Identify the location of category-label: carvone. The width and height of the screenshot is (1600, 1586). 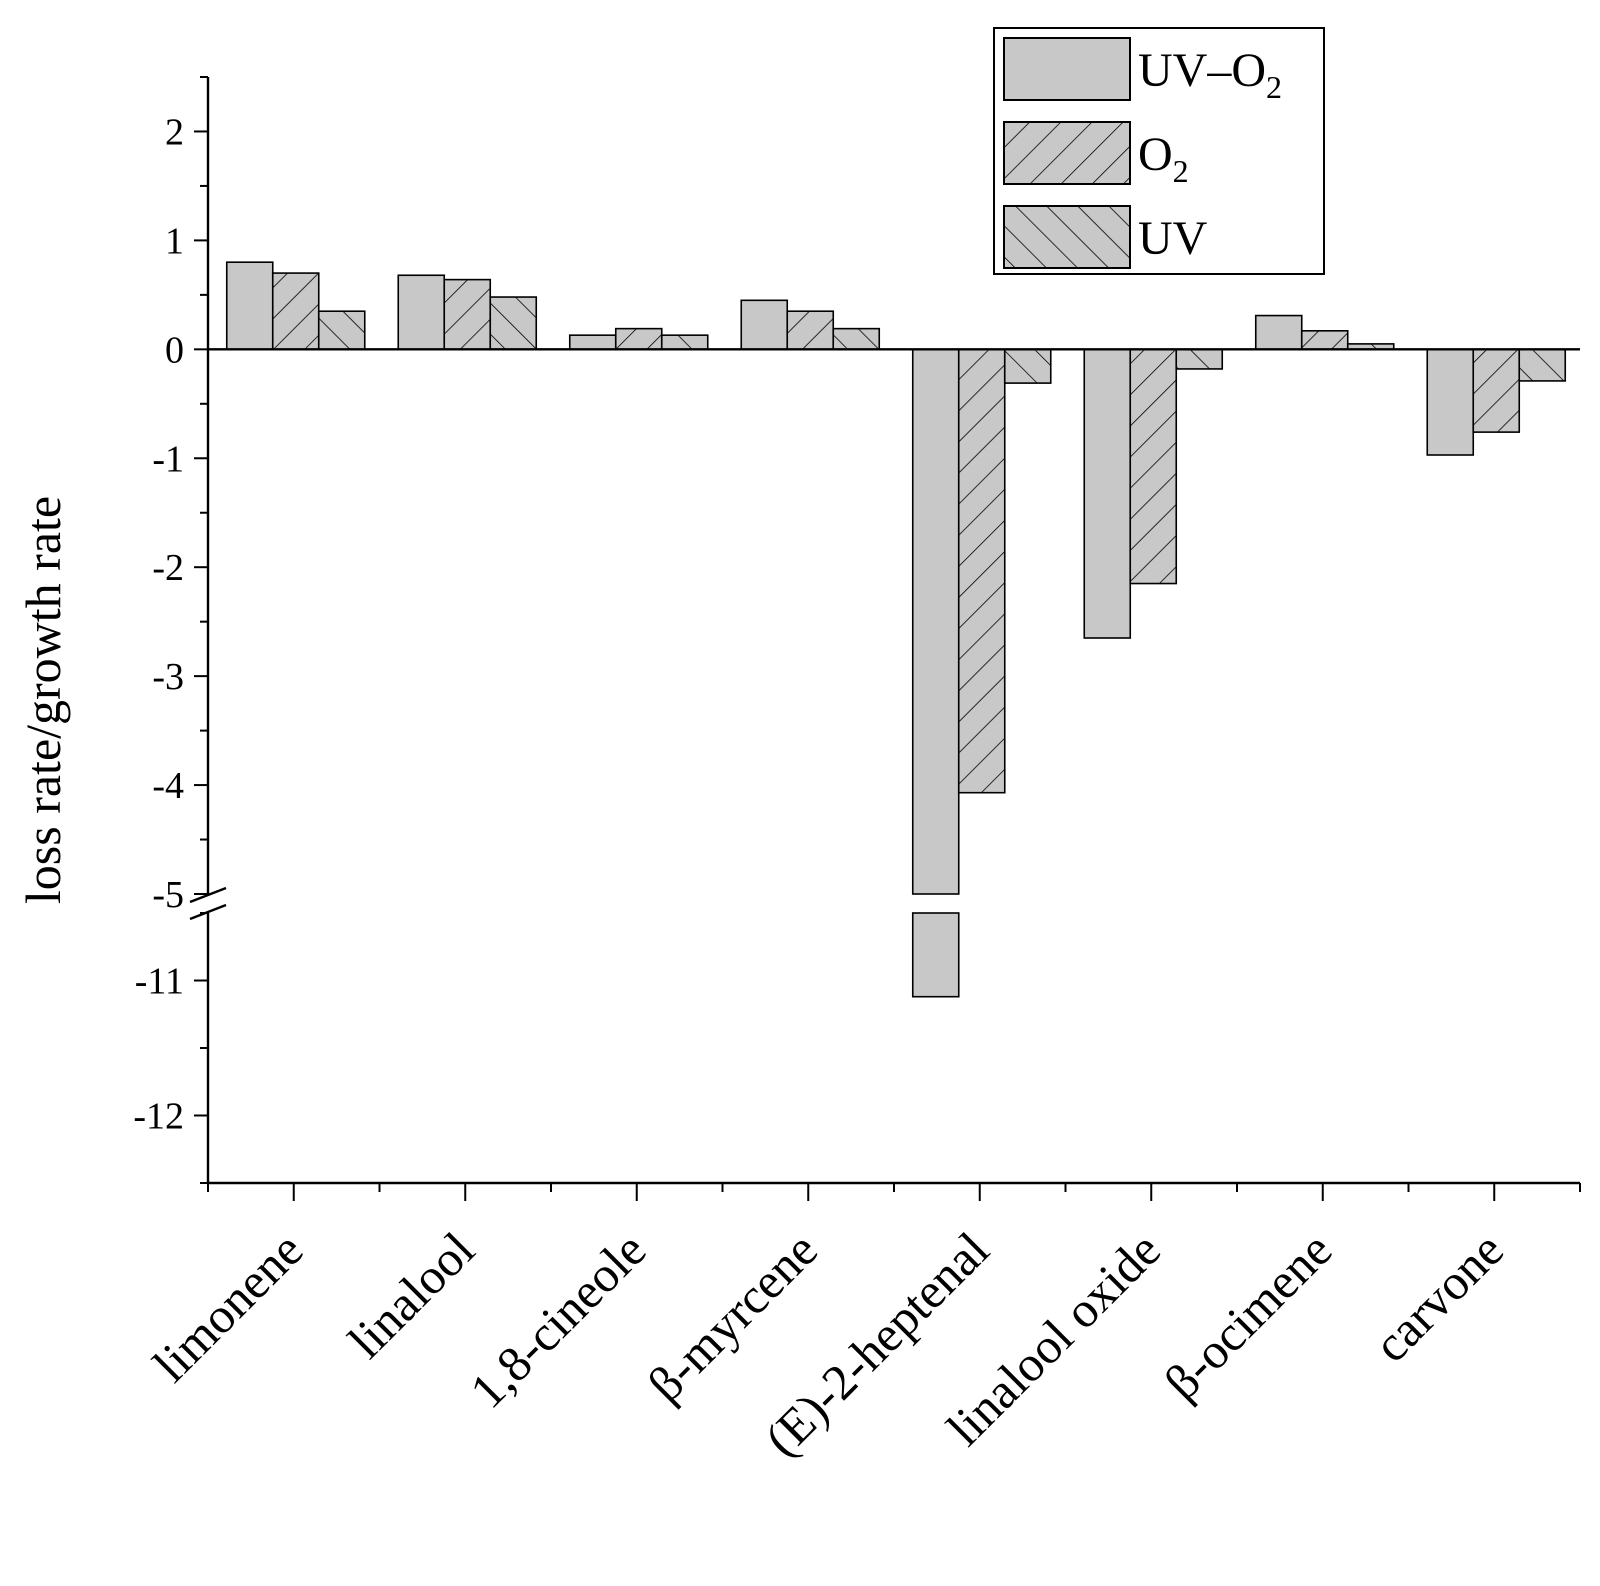
(1438, 1296).